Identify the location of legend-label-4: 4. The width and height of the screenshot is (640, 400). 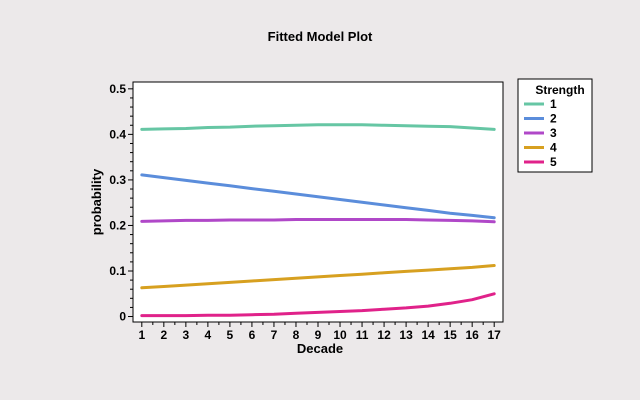
(553, 148).